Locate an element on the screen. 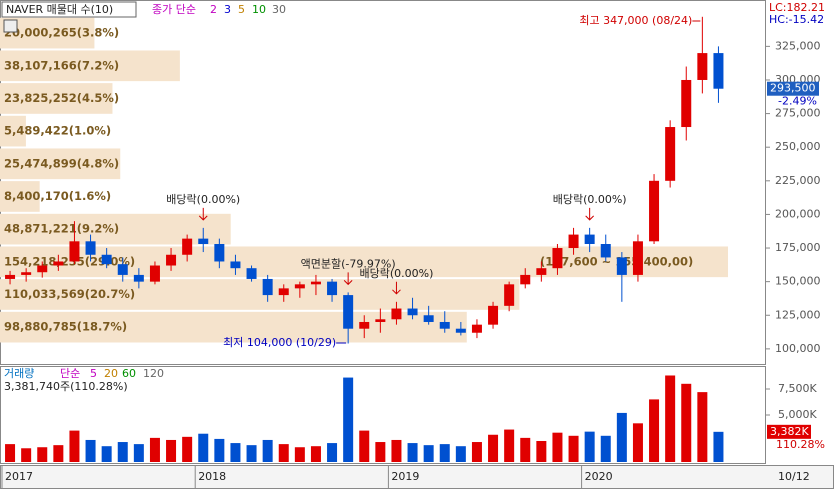 The height and width of the screenshot is (489, 834). x-tick-label: 2019 is located at coordinates (405, 476).